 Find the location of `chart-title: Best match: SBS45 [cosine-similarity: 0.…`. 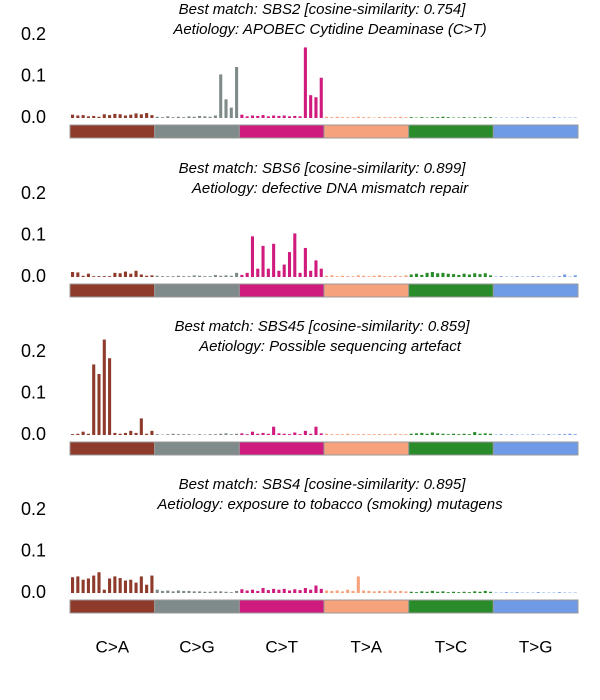

chart-title: Best match: SBS45 [cosine-similarity: 0.… is located at coordinates (322, 326).